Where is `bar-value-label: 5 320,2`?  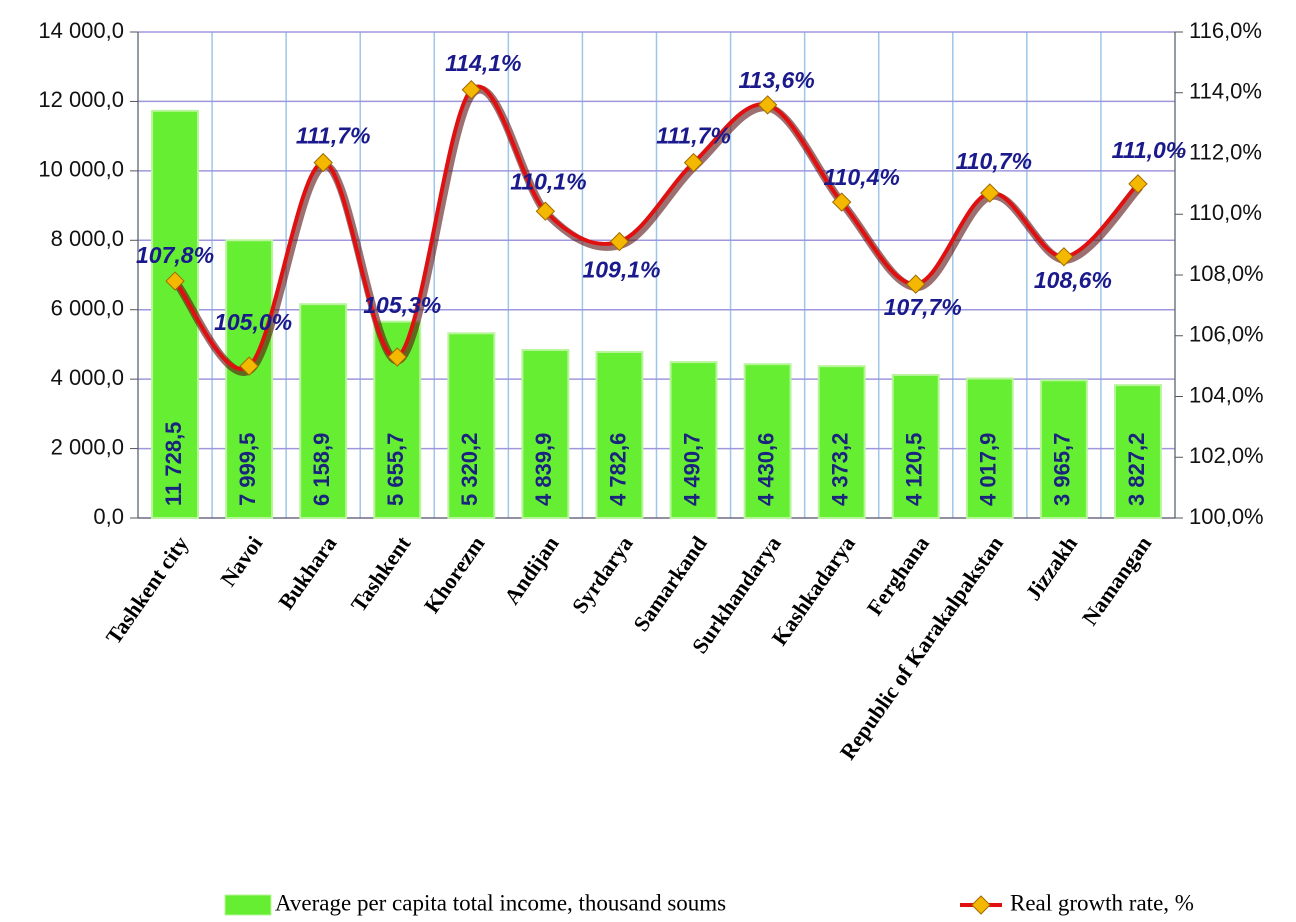
bar-value-label: 5 320,2 is located at coordinates (469, 469).